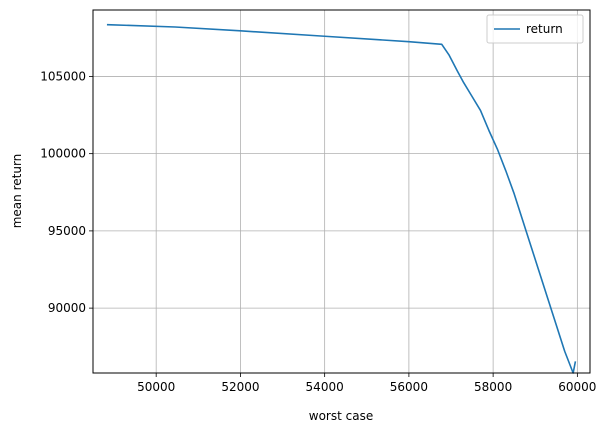  I want to click on legend-box, so click(535, 29).